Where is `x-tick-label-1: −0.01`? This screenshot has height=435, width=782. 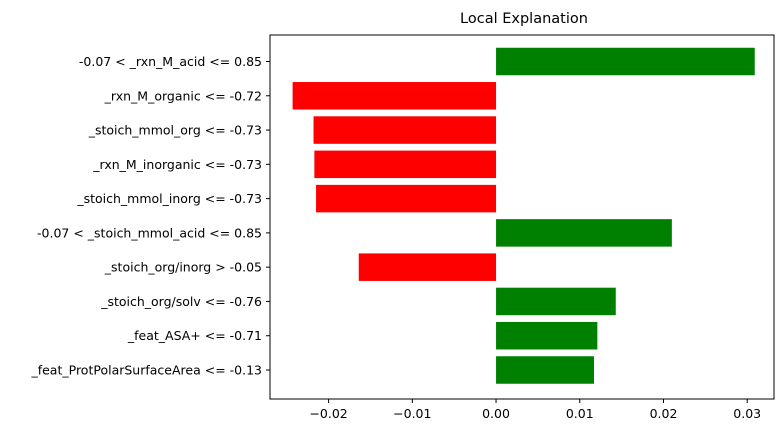
x-tick-label-1: −0.01 is located at coordinates (412, 413).